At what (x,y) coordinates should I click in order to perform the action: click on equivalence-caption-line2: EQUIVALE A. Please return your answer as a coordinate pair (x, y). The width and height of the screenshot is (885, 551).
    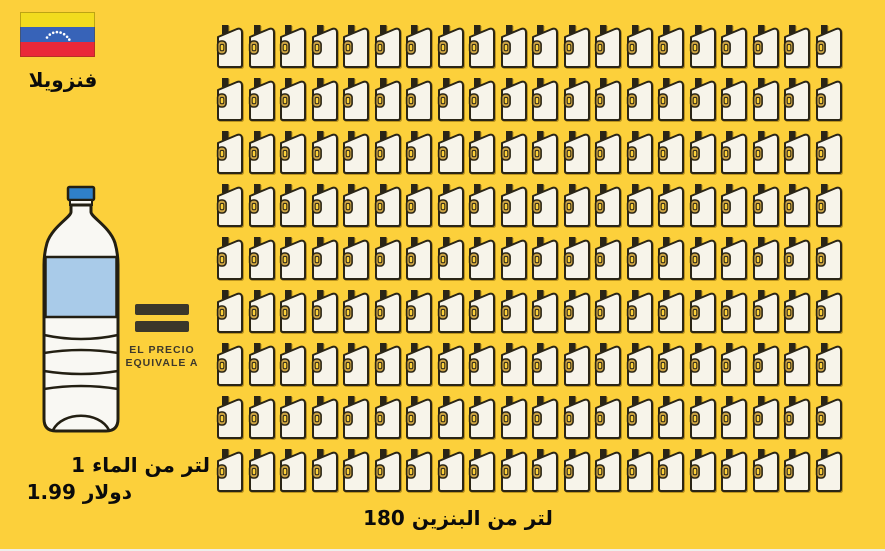
    Looking at the image, I should click on (162, 363).